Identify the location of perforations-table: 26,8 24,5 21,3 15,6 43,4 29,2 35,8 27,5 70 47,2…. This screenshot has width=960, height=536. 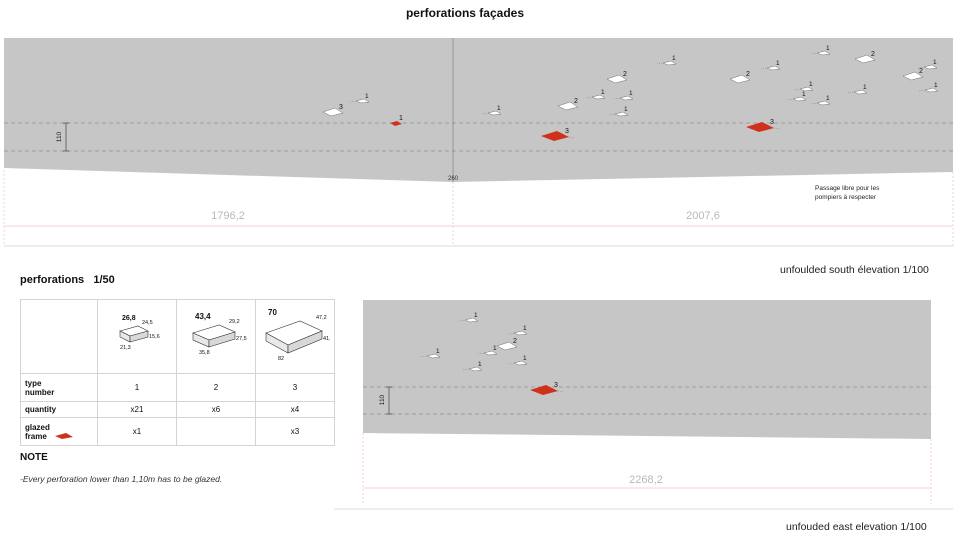
(177, 372).